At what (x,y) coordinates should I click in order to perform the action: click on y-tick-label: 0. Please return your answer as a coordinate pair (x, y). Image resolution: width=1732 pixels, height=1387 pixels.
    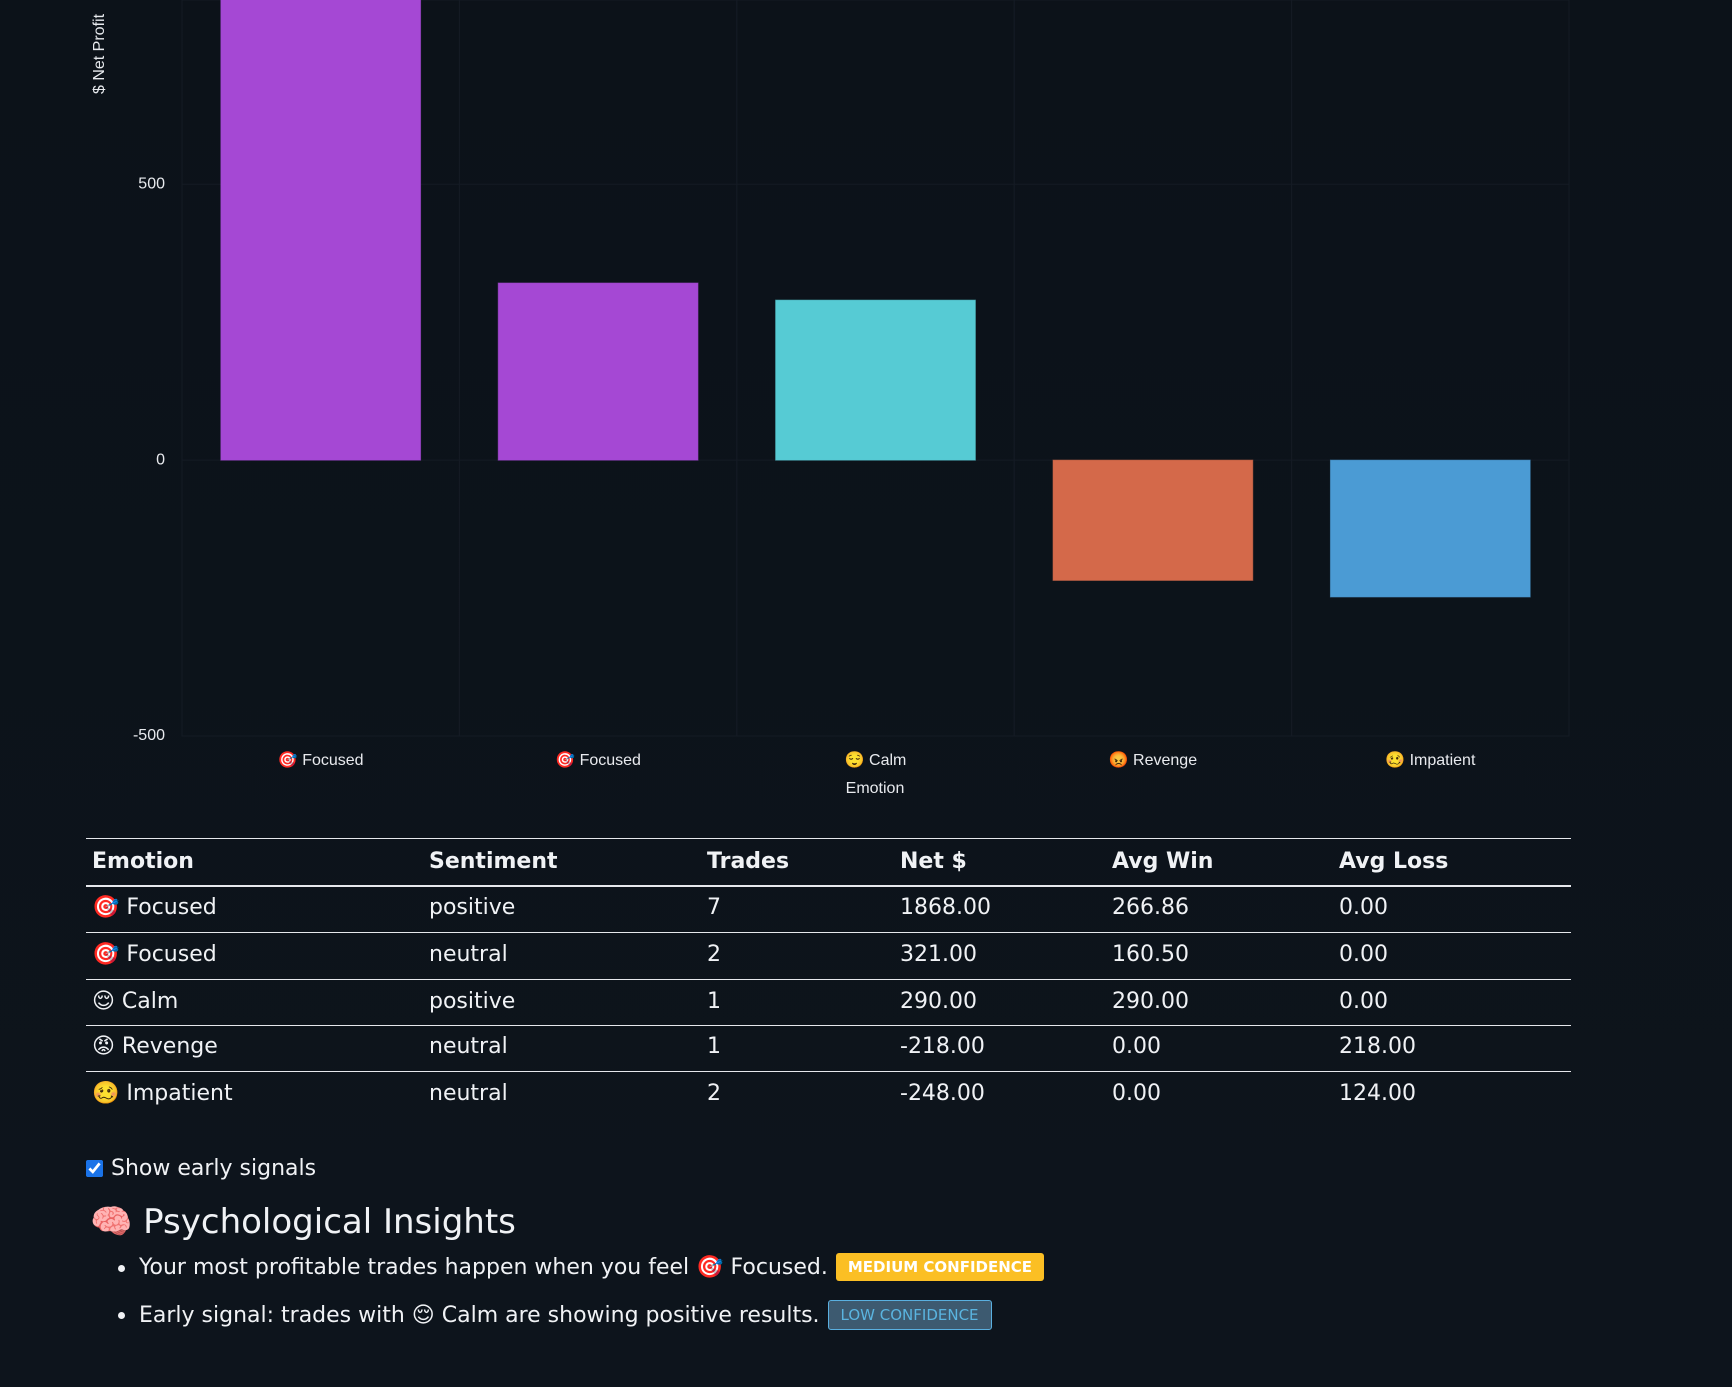
    Looking at the image, I should click on (160, 459).